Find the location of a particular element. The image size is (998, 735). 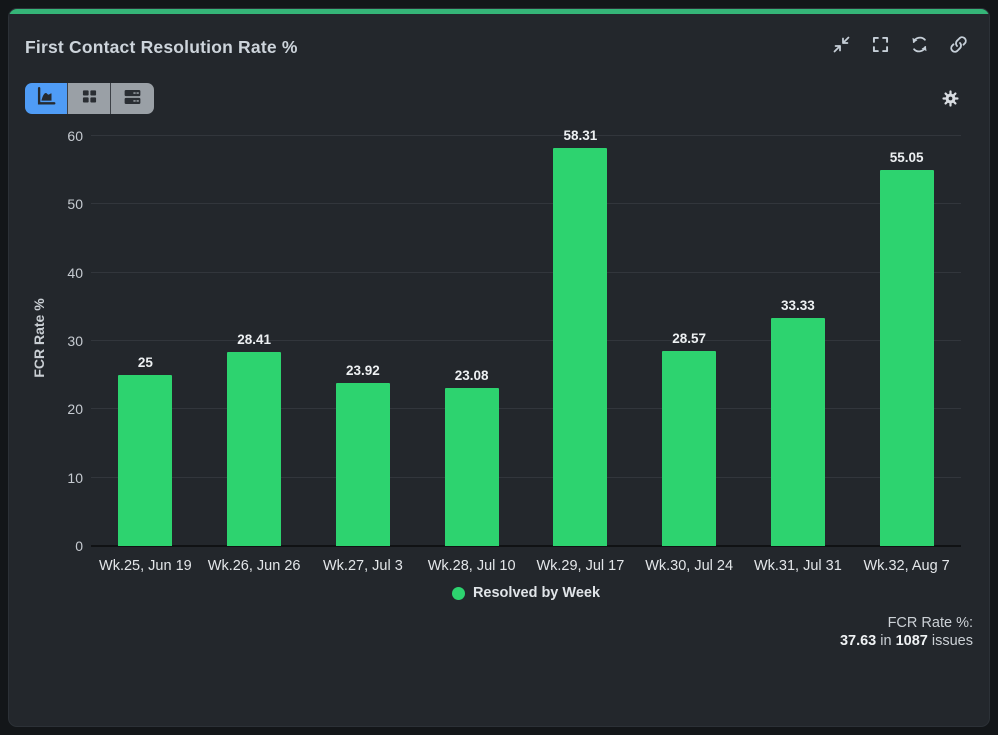

view-switcher is located at coordinates (89, 98).